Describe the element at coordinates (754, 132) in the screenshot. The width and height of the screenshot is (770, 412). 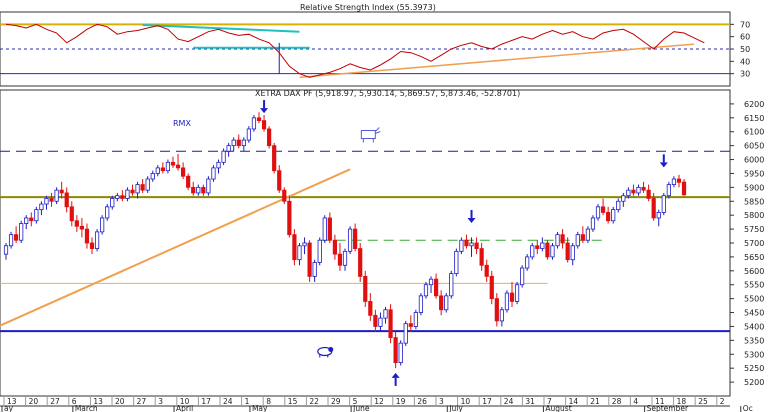
I see `price-tick-label: 6100` at that location.